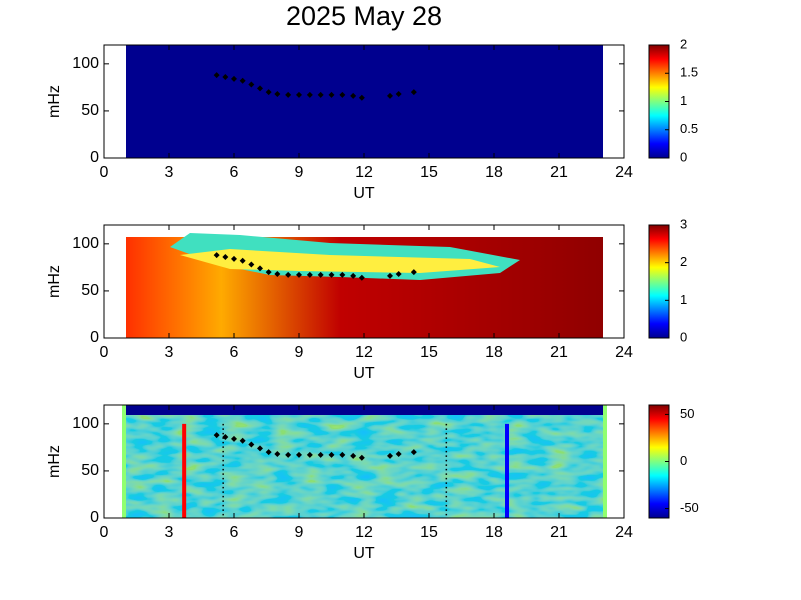 This screenshot has height=600, width=801. I want to click on colorbar-tick-label: 1.5, so click(689, 72).